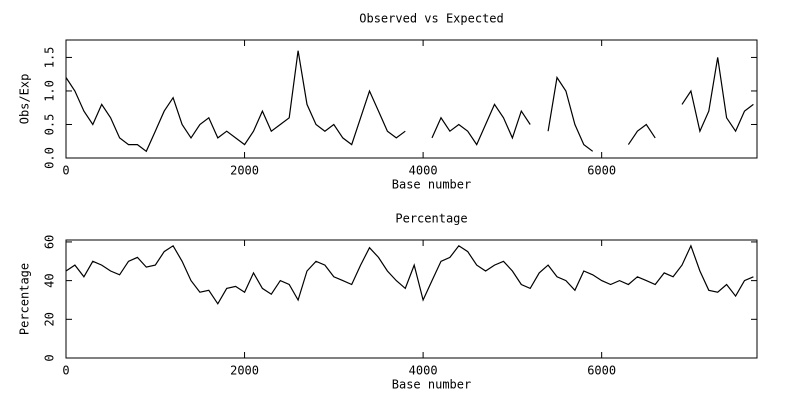 The width and height of the screenshot is (799, 410). I want to click on y-tick-label: 40, so click(50, 280).